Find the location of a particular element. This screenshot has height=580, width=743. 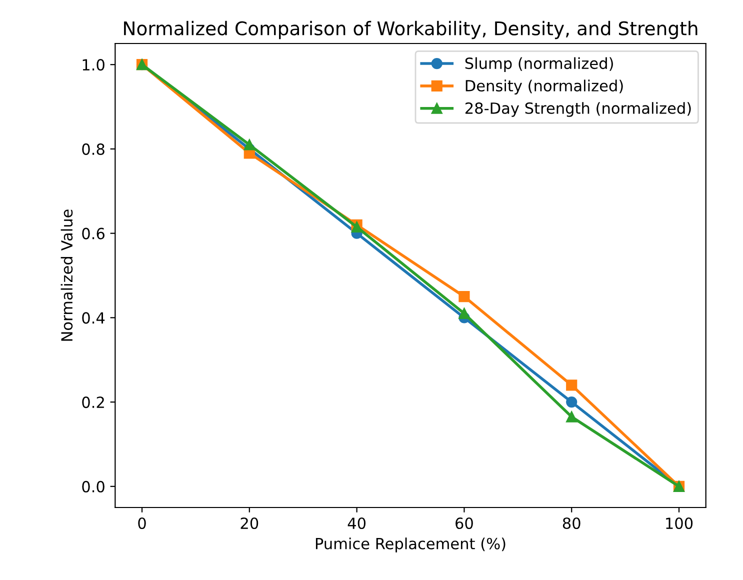

y-tick-label: 1.0 is located at coordinates (93, 65).